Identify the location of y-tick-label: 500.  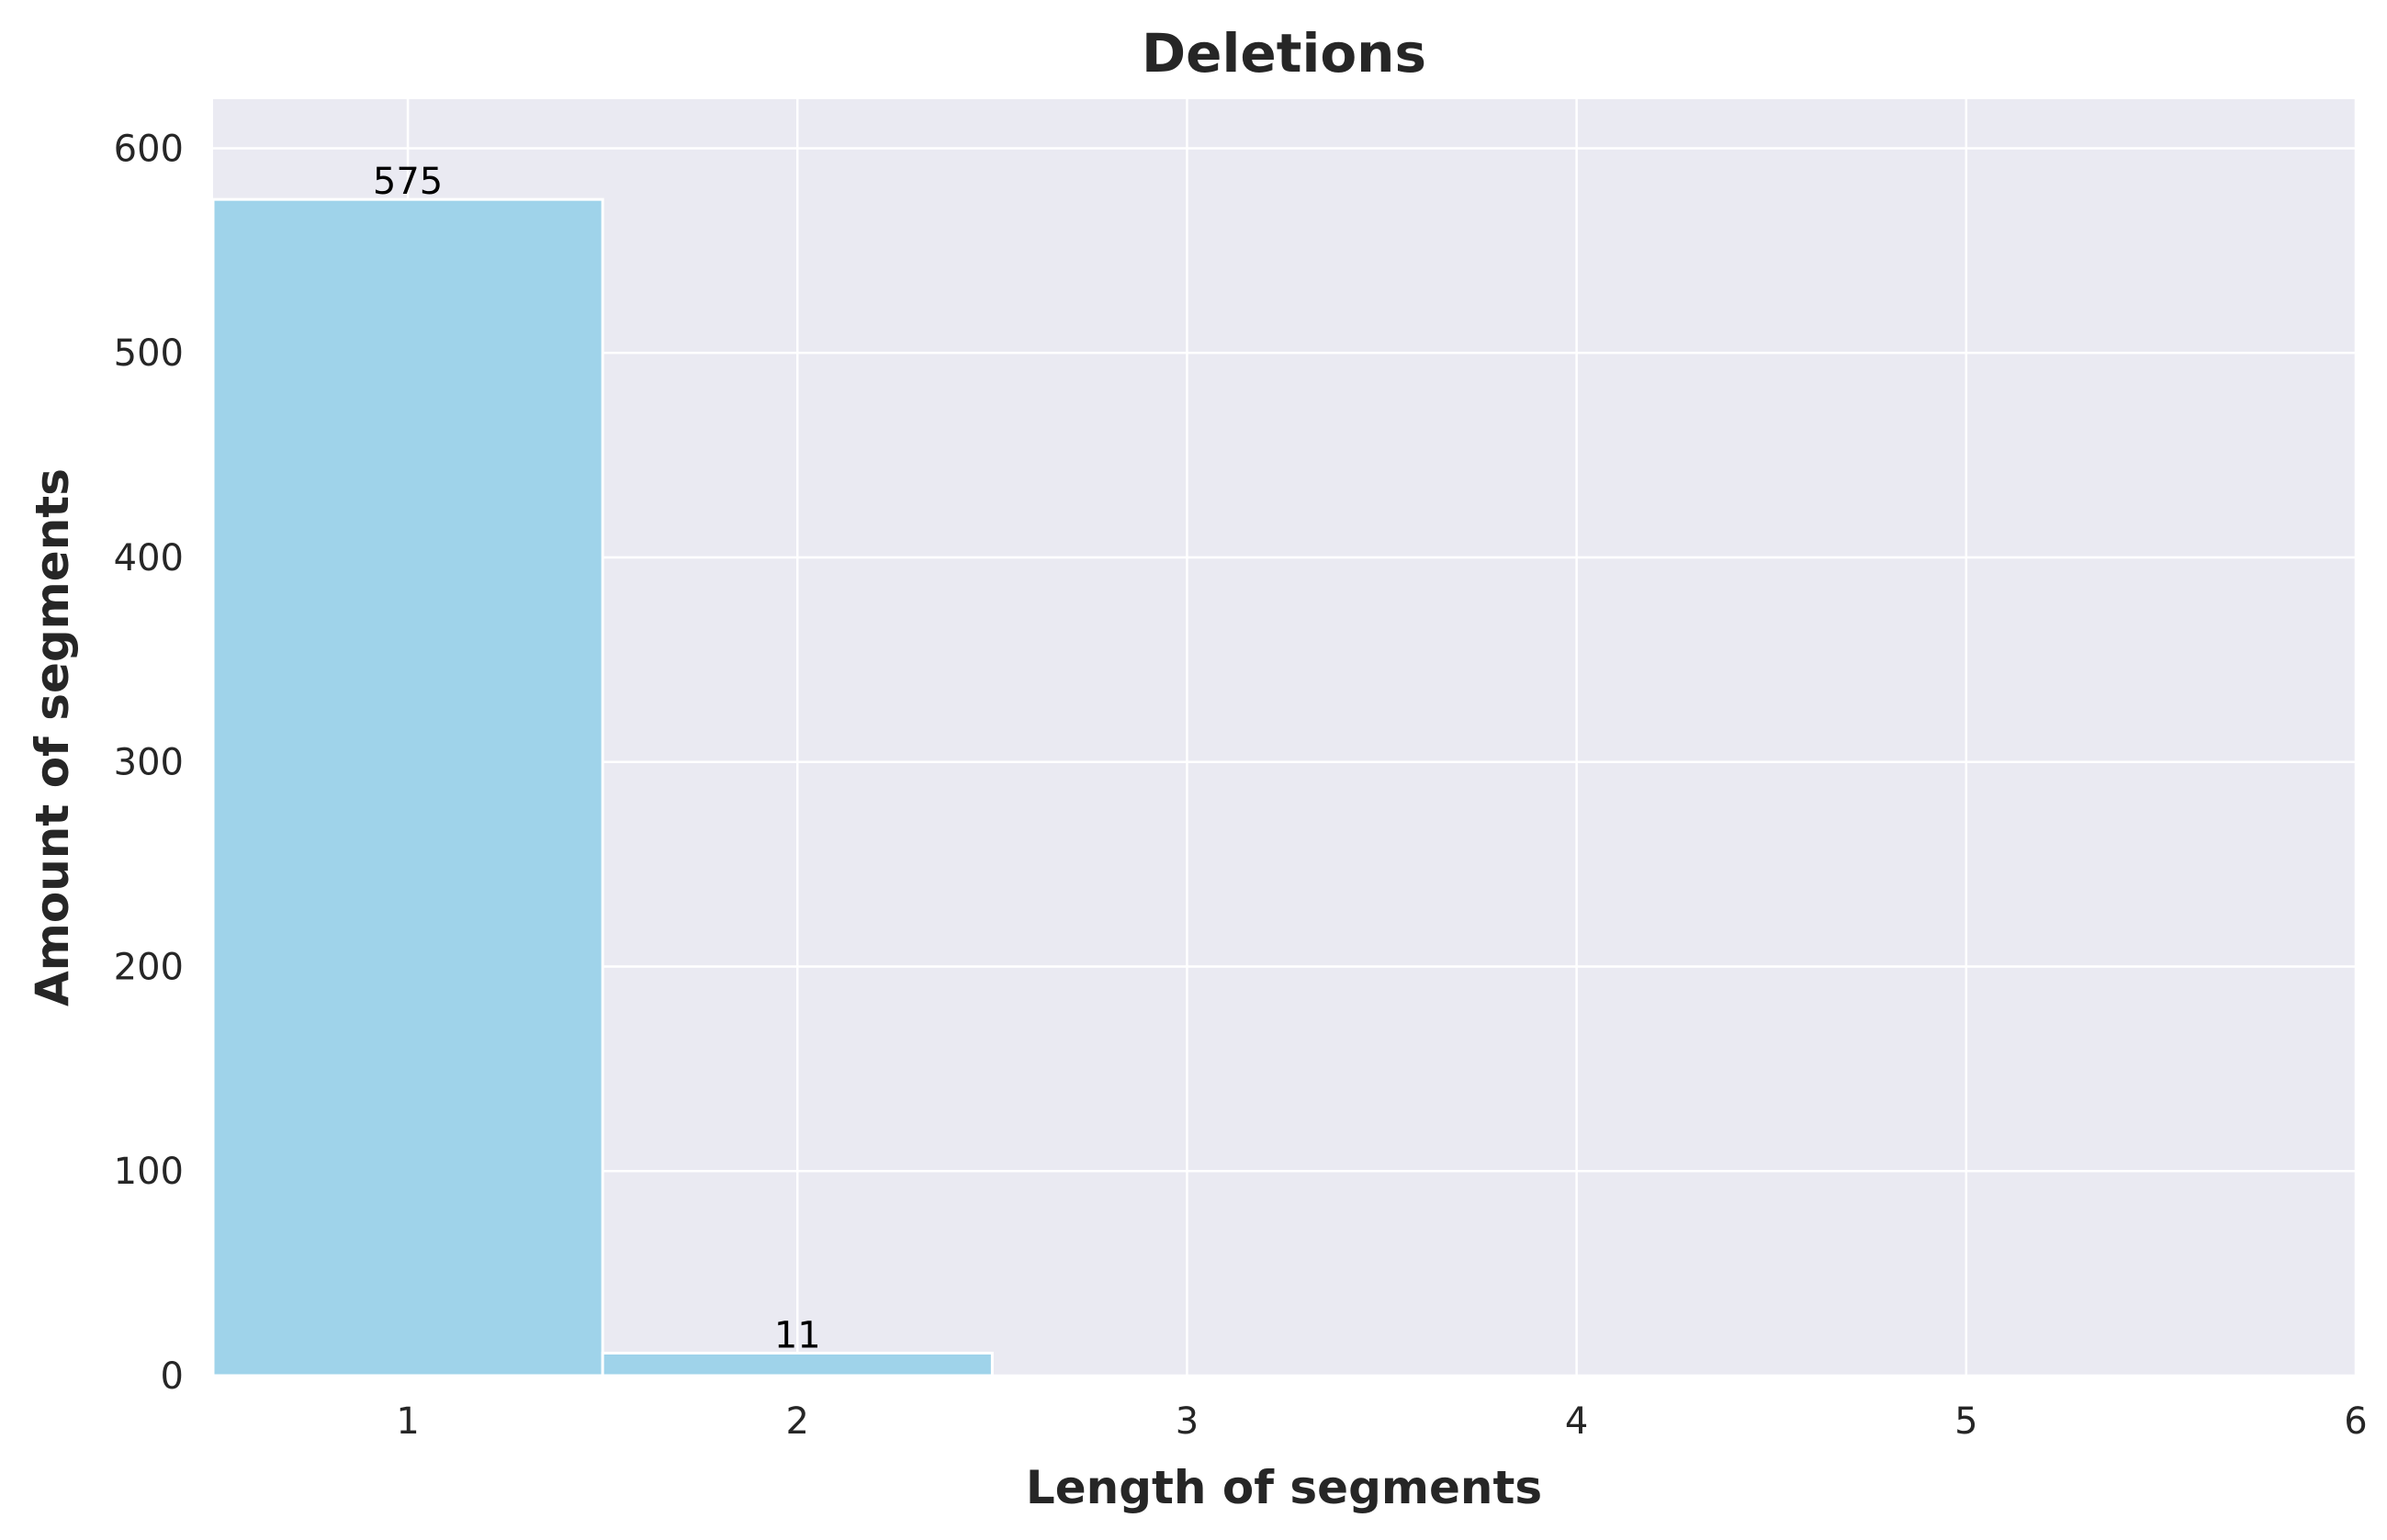
(149, 353).